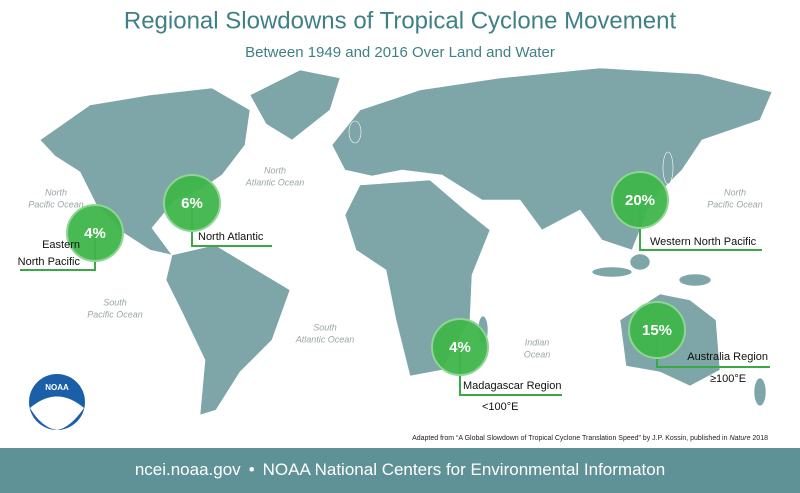 This screenshot has height=493, width=800. Describe the element at coordinates (759, 438) in the screenshot. I see `credit-year: 2018` at that location.